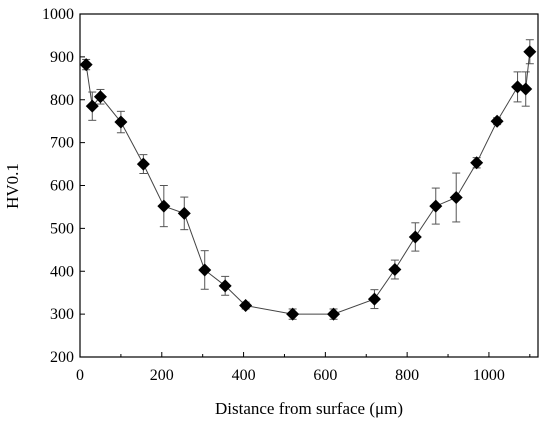 The height and width of the screenshot is (427, 550). Describe the element at coordinates (62, 314) in the screenshot. I see `y-tick-label: 300` at that location.